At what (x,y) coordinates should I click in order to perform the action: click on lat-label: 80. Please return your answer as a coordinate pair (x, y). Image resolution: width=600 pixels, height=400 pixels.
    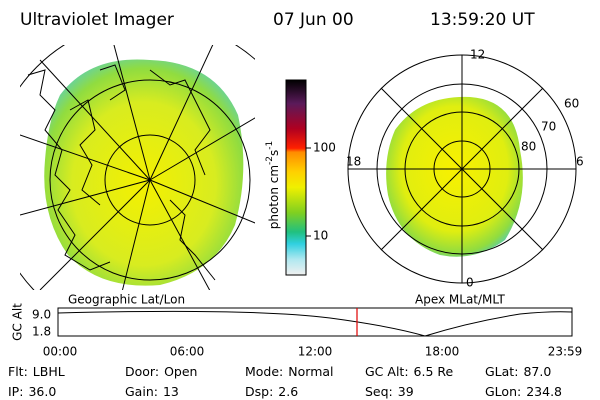
    Looking at the image, I should click on (528, 147).